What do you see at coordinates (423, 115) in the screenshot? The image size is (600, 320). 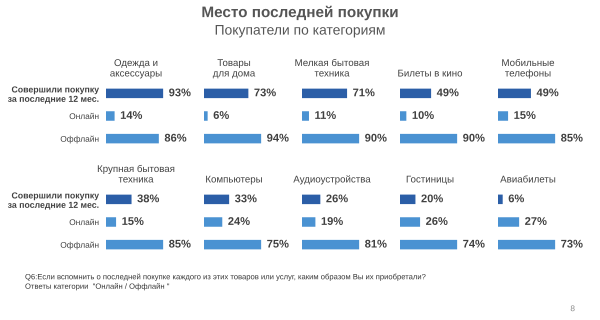 I see `data-label: 10%` at bounding box center [423, 115].